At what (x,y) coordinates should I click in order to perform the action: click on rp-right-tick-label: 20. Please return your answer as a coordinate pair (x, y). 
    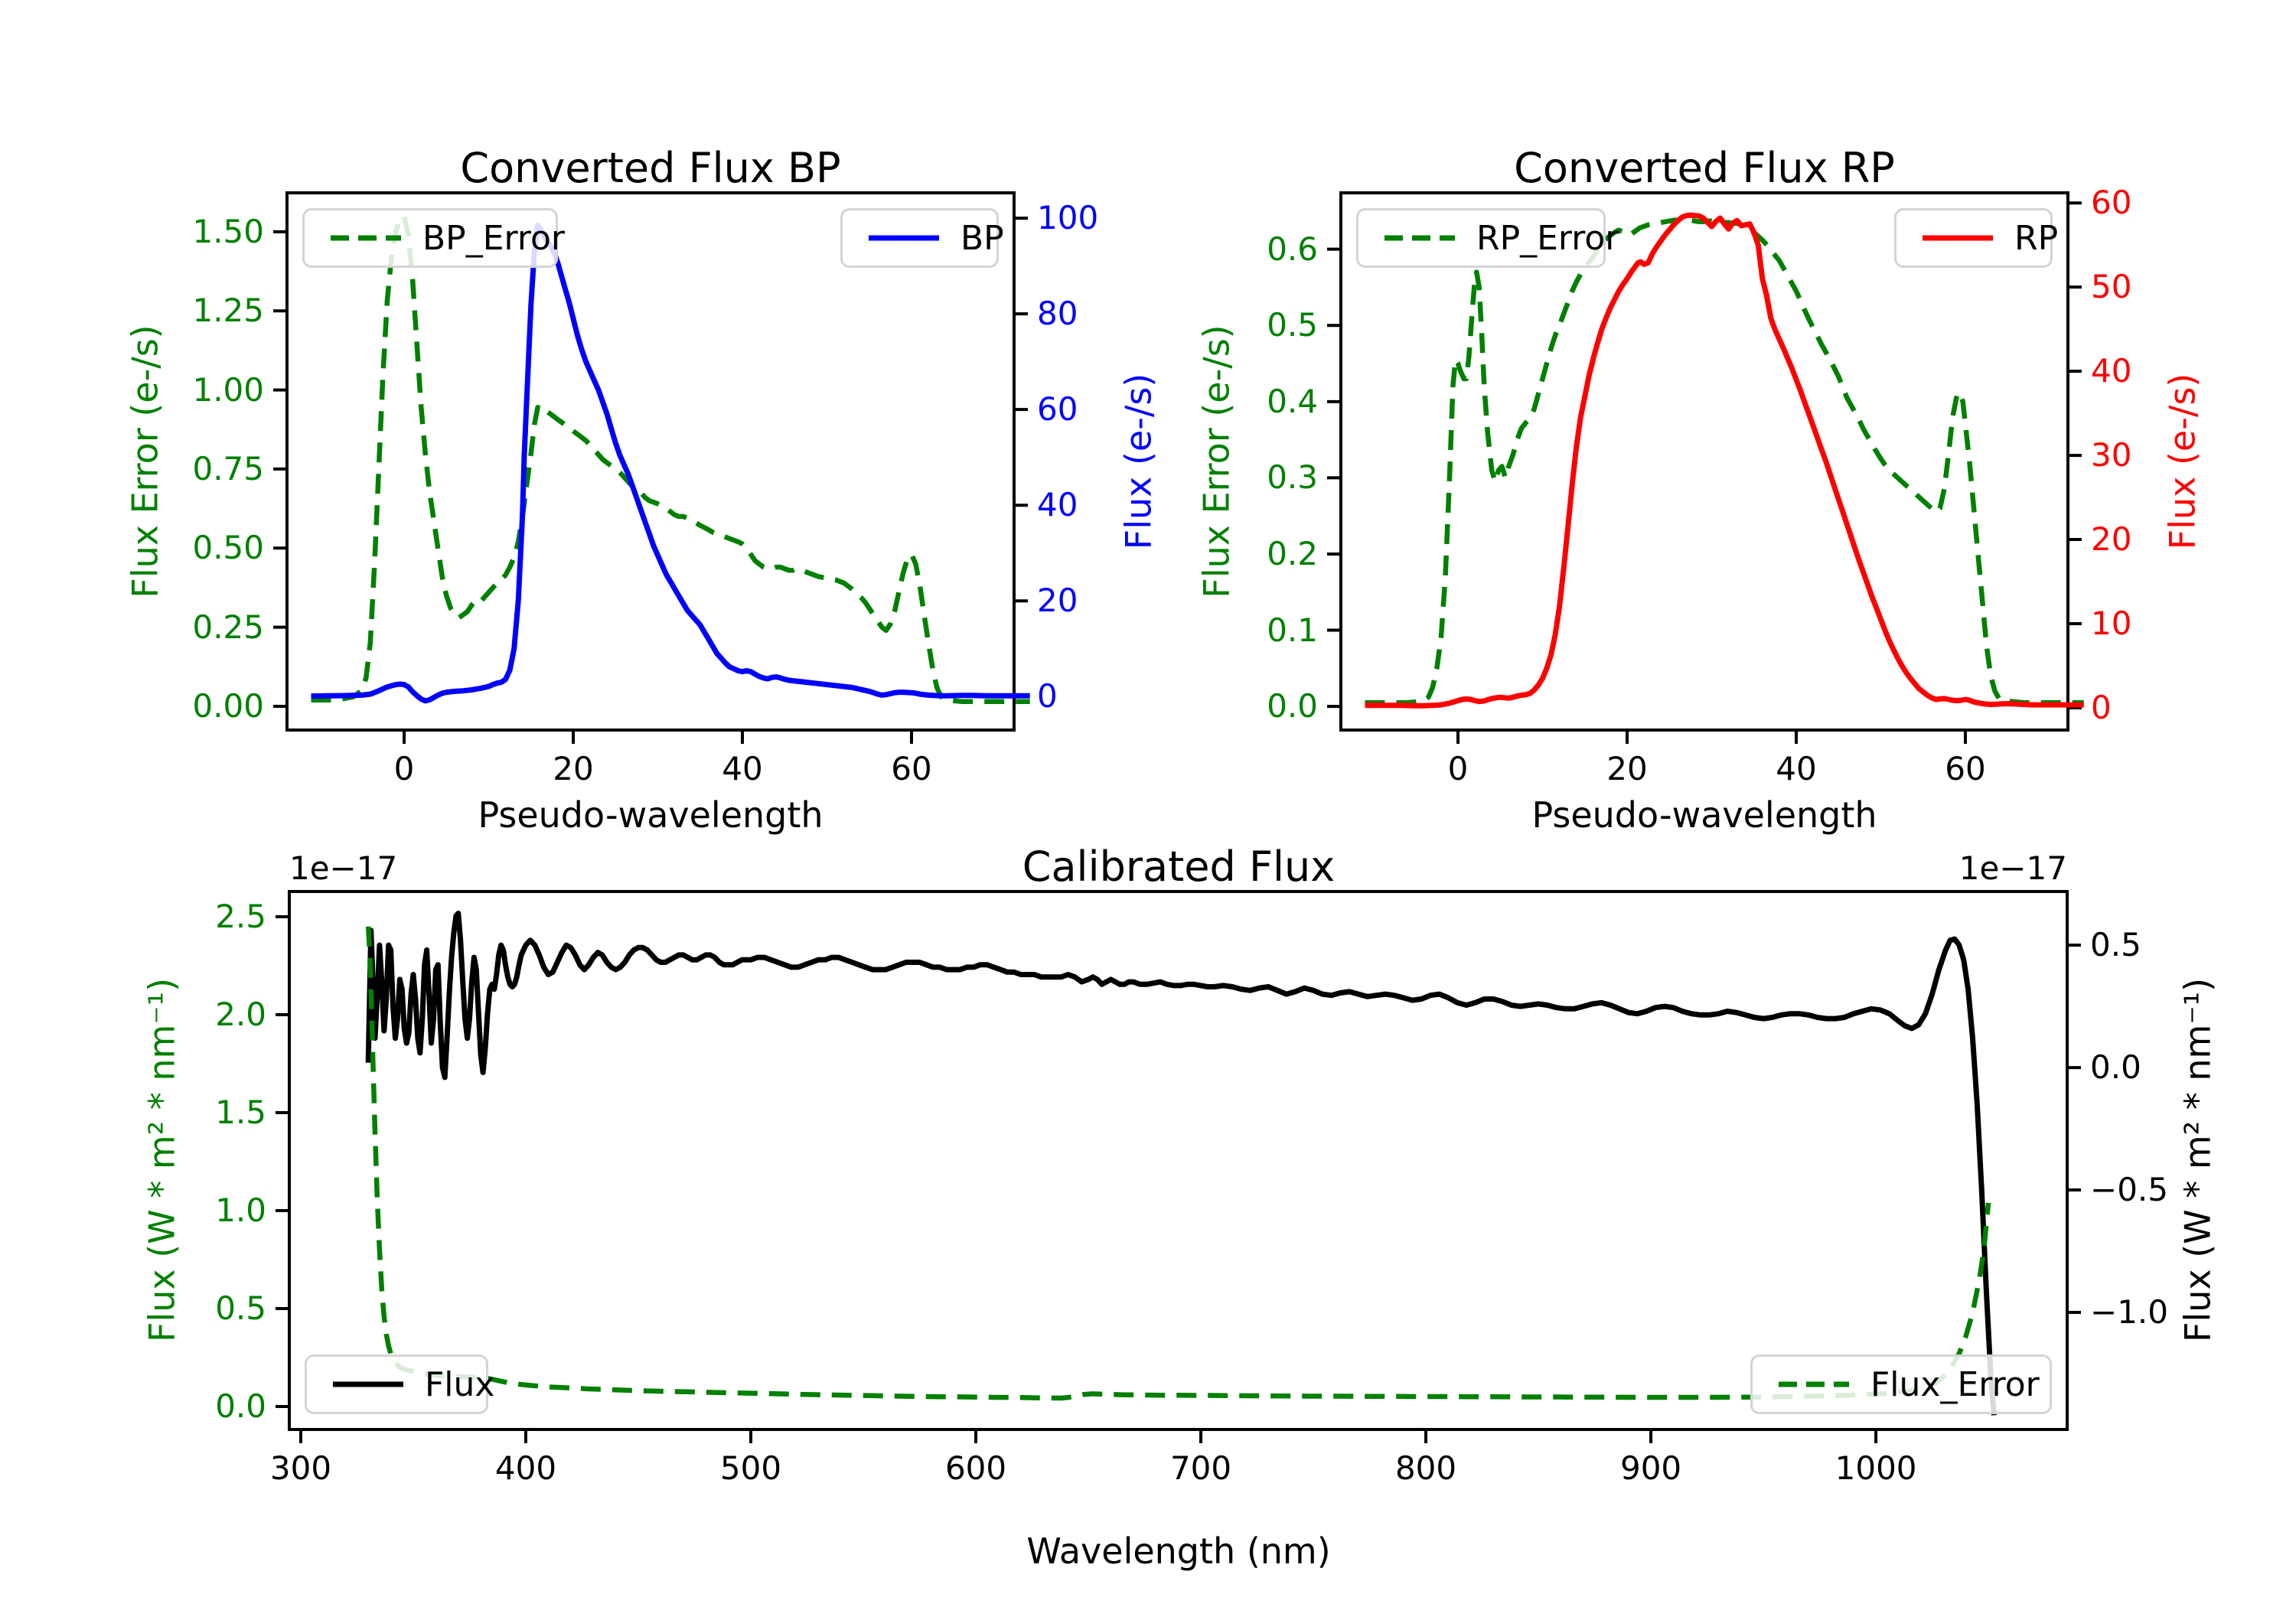
    Looking at the image, I should click on (2111, 539).